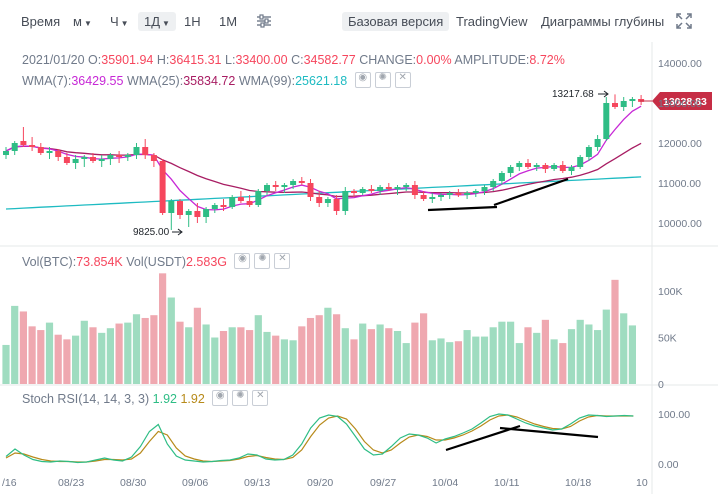 This screenshot has width=718, height=494. Describe the element at coordinates (388, 60) in the screenshot. I see `change-label: CHANGE:` at that location.